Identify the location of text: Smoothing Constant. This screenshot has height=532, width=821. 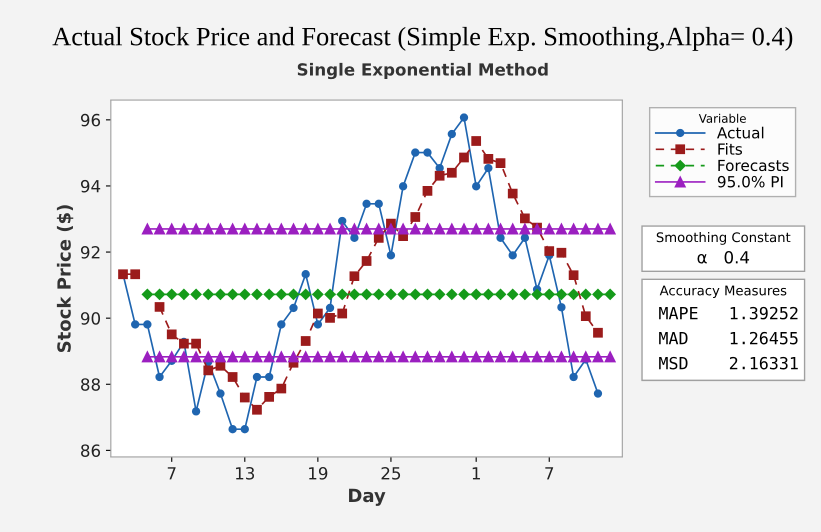
(723, 238).